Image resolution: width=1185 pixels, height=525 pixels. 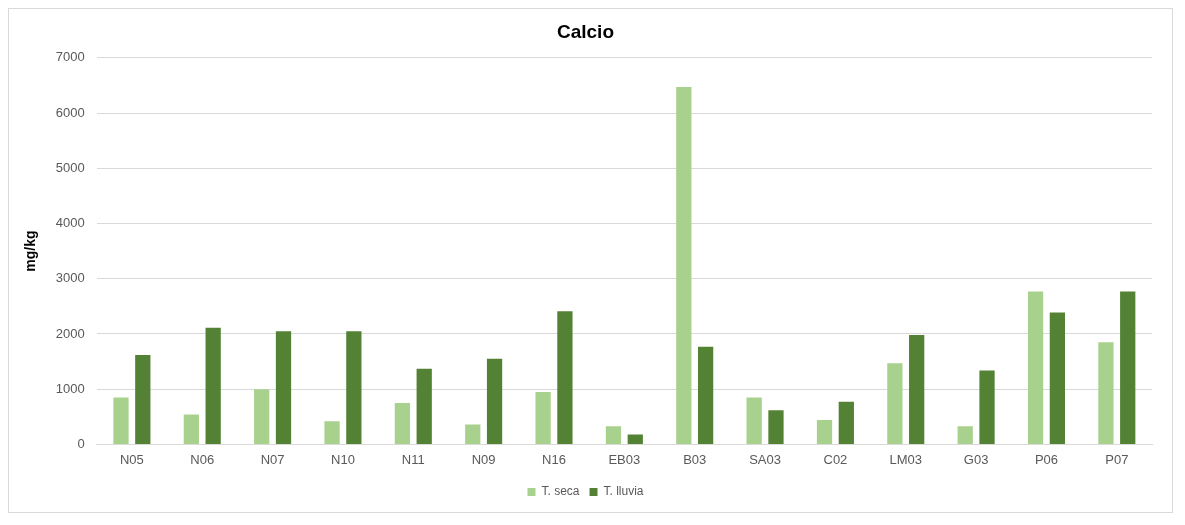 What do you see at coordinates (585, 31) in the screenshot?
I see `chart-title: Calcio` at bounding box center [585, 31].